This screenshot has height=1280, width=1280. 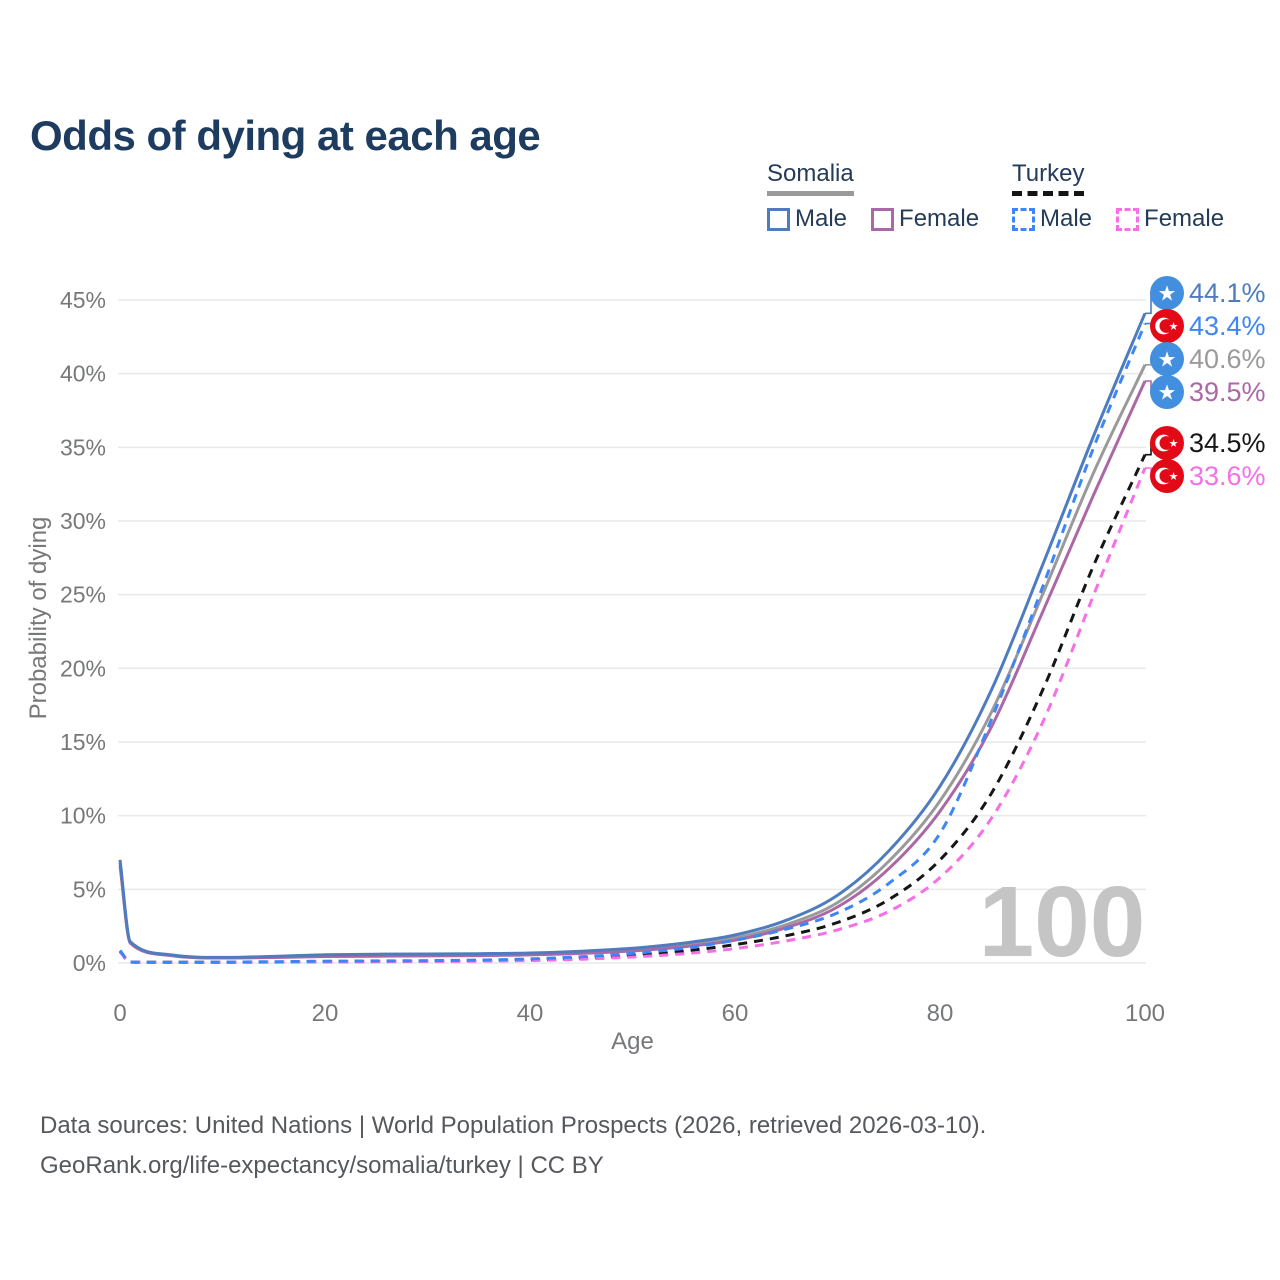 What do you see at coordinates (810, 173) in the screenshot?
I see `legend-somalia-label: Somalia` at bounding box center [810, 173].